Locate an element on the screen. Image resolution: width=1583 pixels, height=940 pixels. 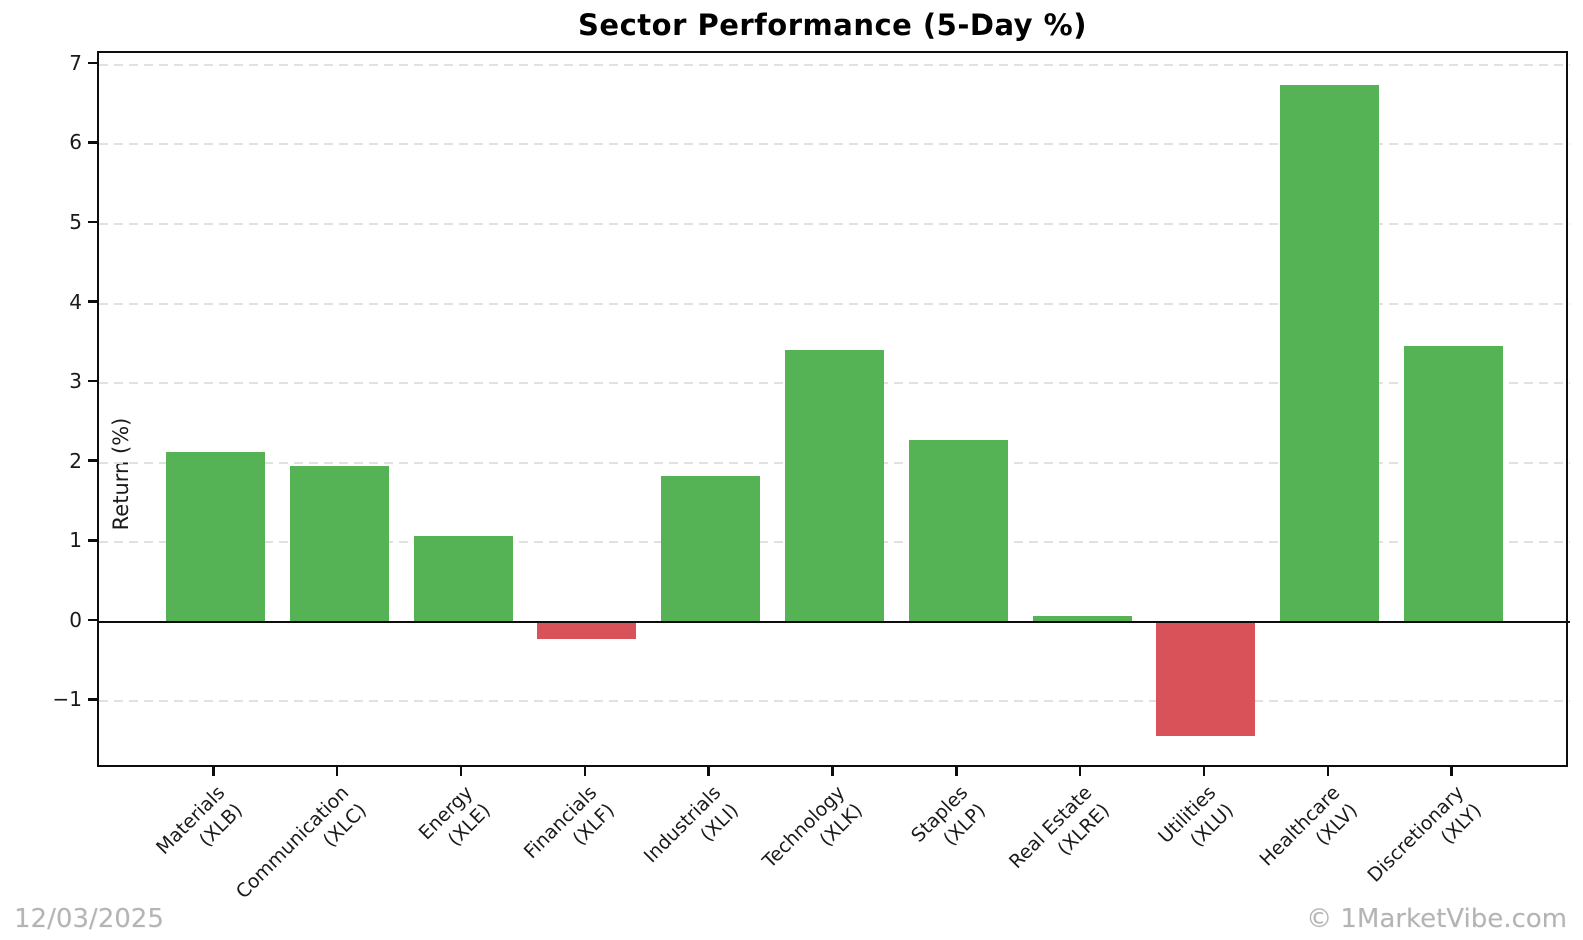
y-tick-label: 0 is located at coordinates (75, 619).